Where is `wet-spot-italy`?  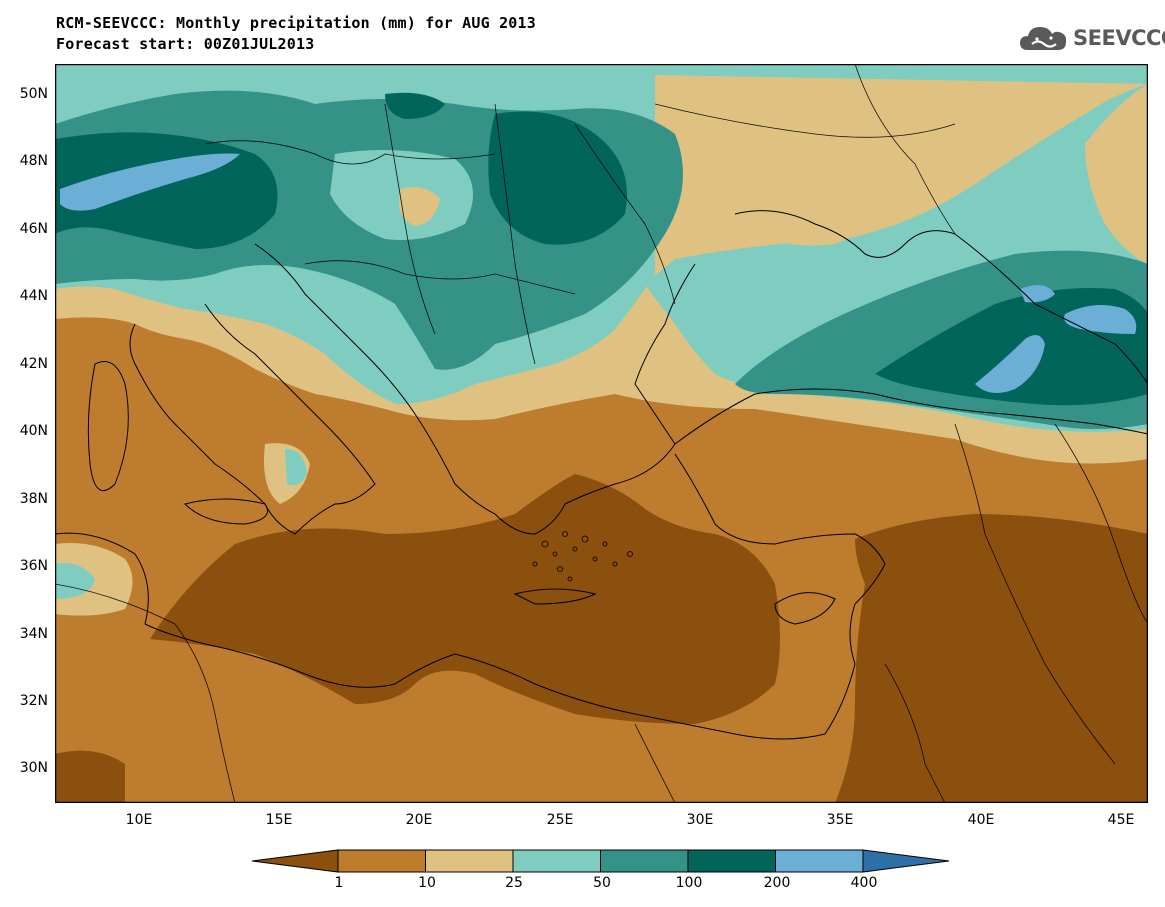
wet-spot-italy is located at coordinates (296, 467).